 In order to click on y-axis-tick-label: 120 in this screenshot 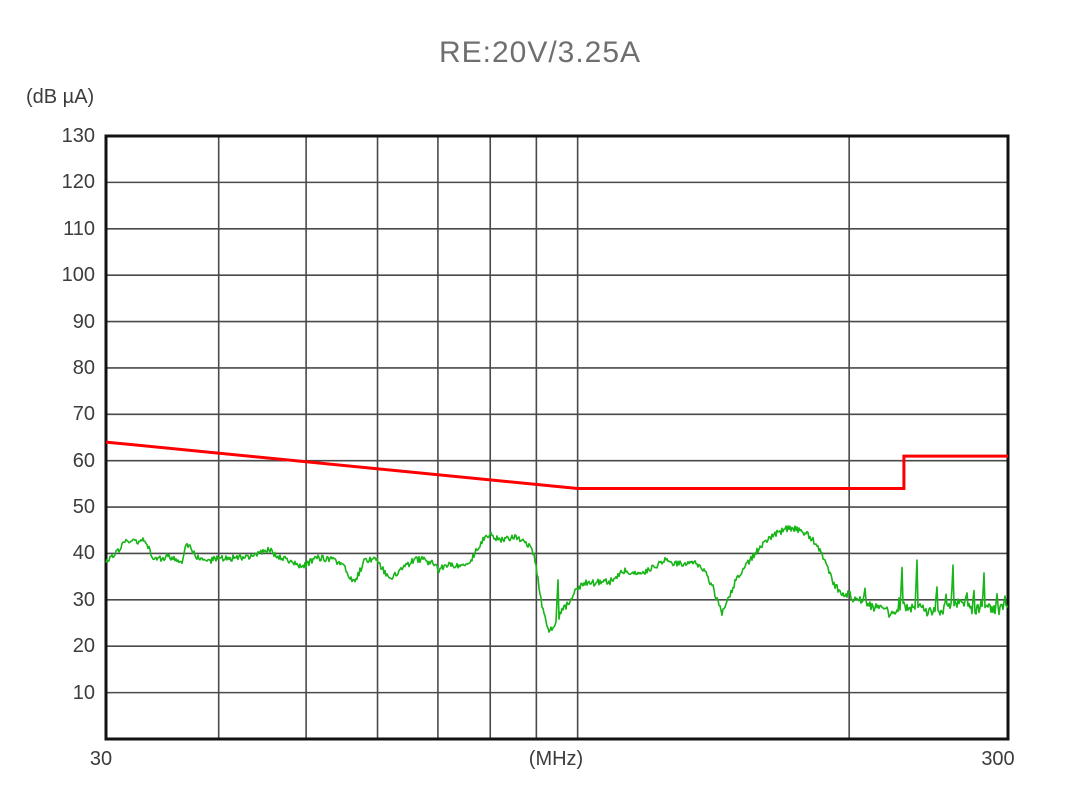, I will do `click(78, 182)`.